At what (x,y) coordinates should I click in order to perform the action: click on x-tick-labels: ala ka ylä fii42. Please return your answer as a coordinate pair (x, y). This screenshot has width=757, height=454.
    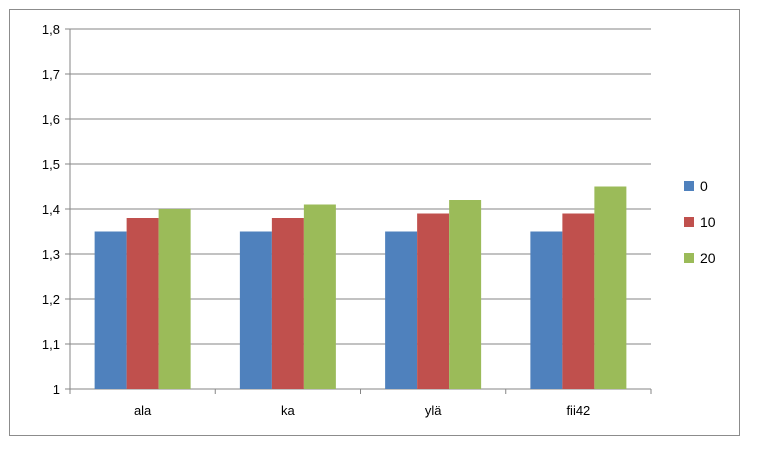
    Looking at the image, I should click on (362, 410).